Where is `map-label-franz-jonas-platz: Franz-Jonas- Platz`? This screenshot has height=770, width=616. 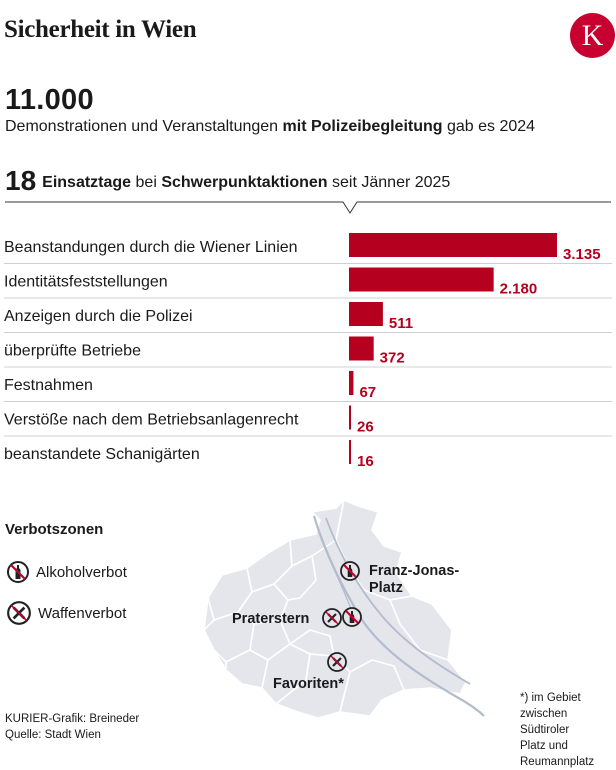 map-label-franz-jonas-platz: Franz-Jonas- Platz is located at coordinates (414, 580).